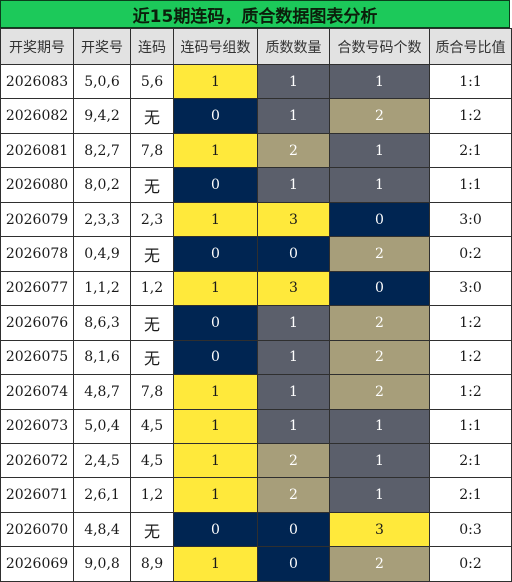  Describe the element at coordinates (470, 46) in the screenshot. I see `header-ratio: 质合号比值` at that location.